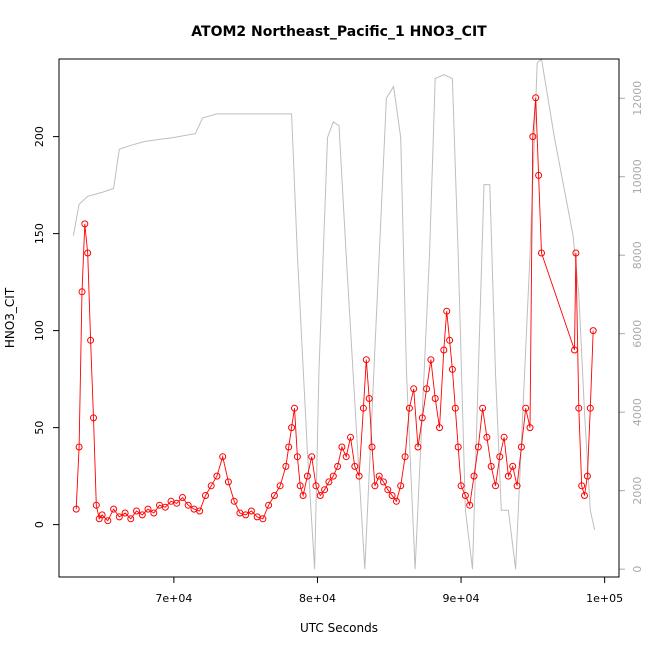 The image size is (650, 650). I want to click on x-axis-label: UTC Seconds, so click(339, 628).